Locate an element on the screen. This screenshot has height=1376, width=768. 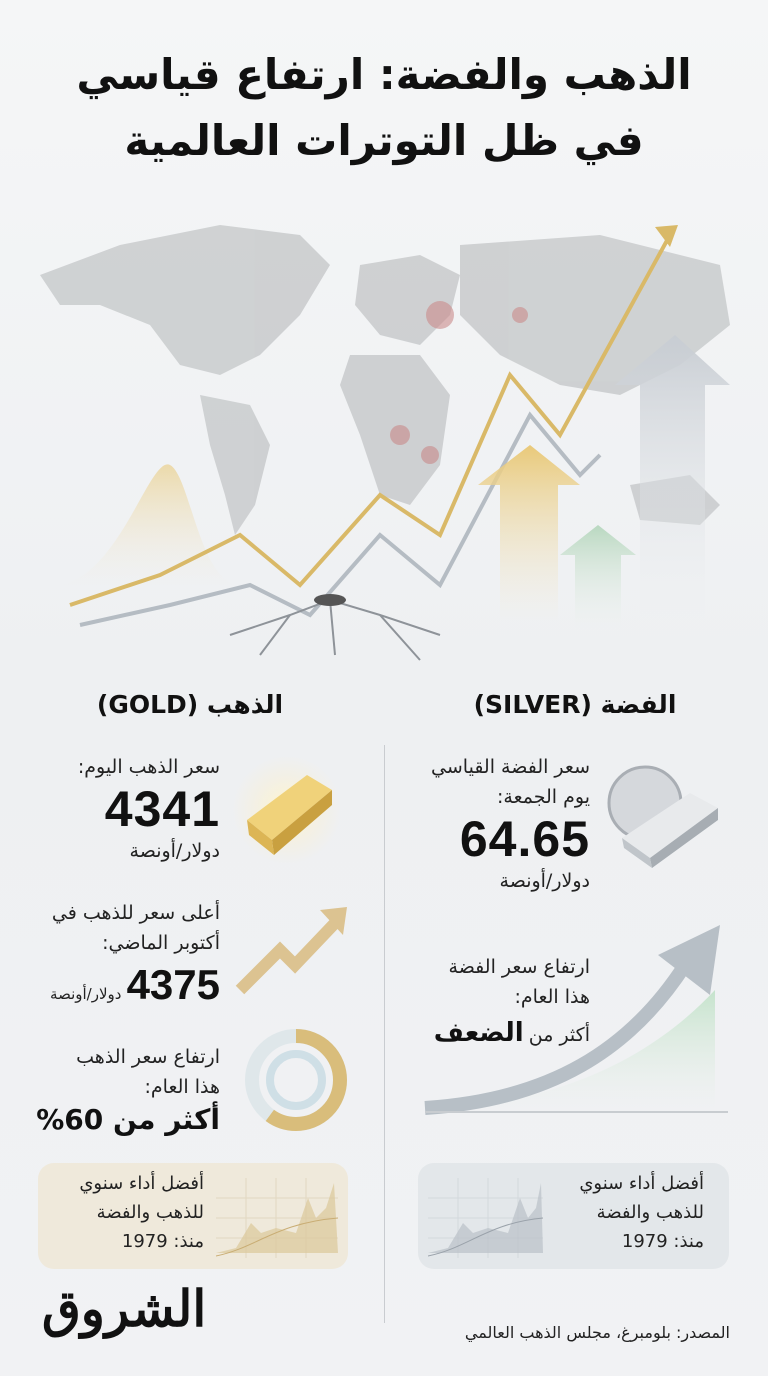
silver-growth-arrow-icon is located at coordinates (576, 1020).